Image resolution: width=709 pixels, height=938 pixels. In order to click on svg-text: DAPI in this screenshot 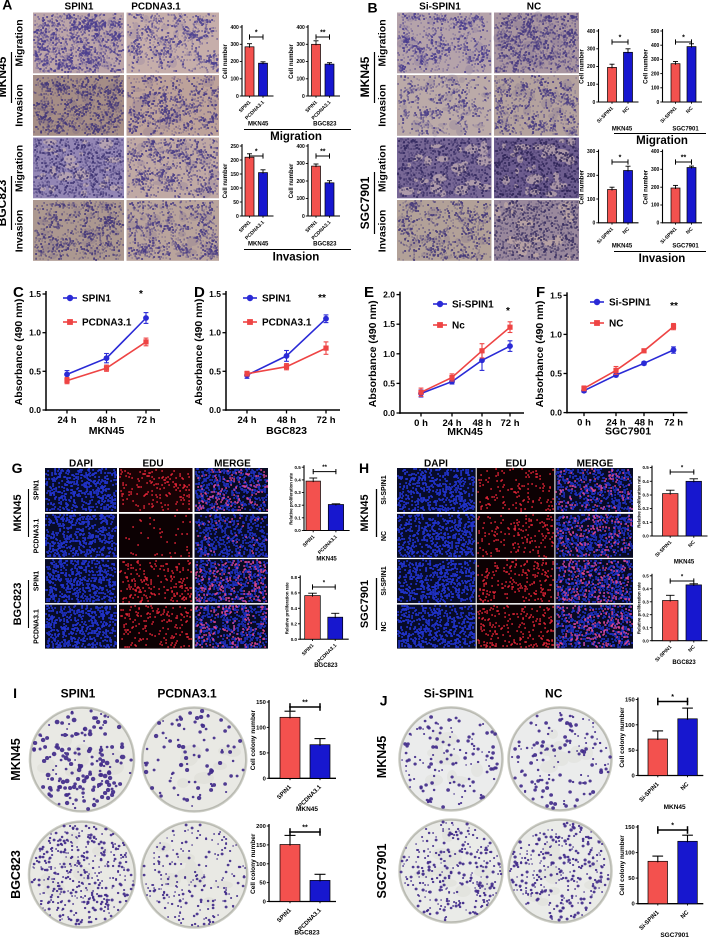, I will do `click(81, 464)`.